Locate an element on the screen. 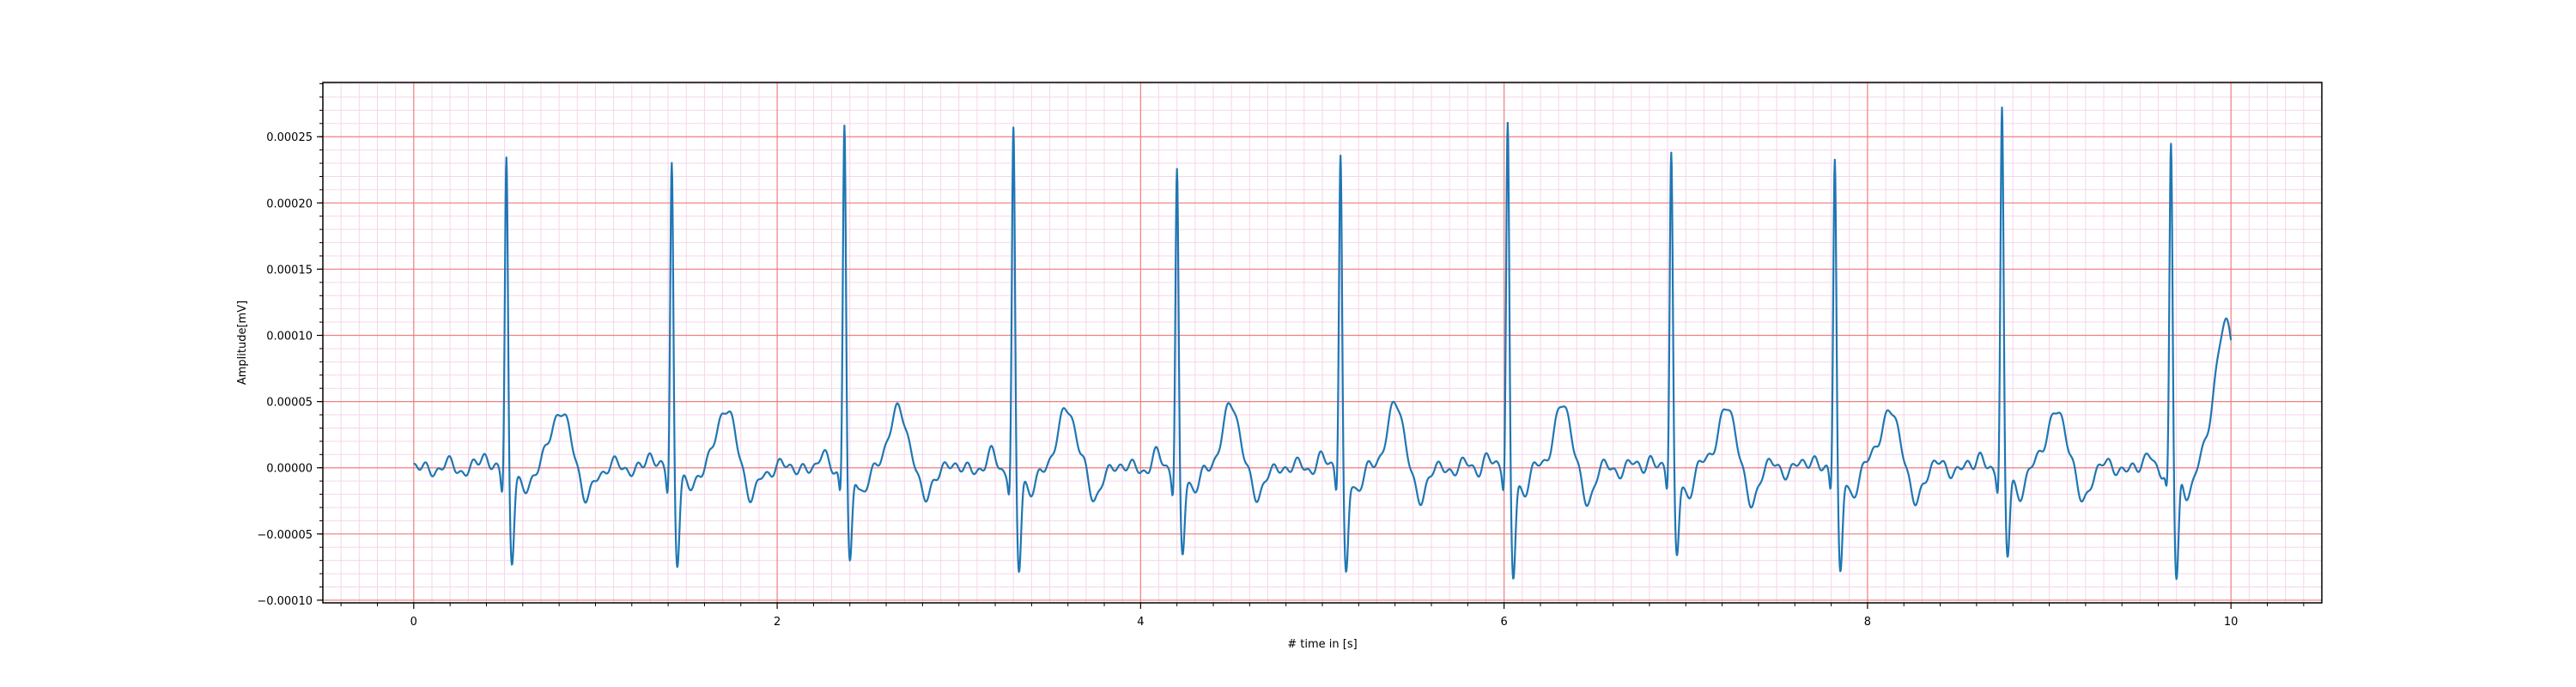  x-axis-ticks: 0 2 4 6 8 10 is located at coordinates (1323, 616).